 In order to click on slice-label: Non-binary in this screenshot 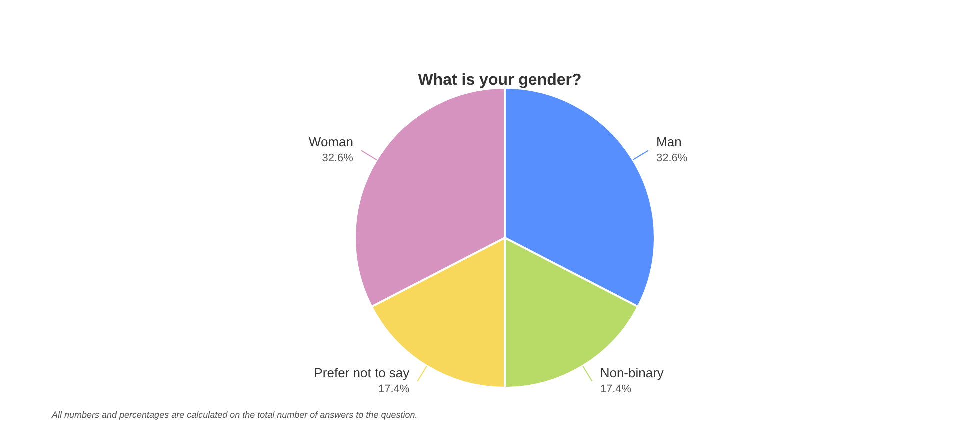, I will do `click(632, 373)`.